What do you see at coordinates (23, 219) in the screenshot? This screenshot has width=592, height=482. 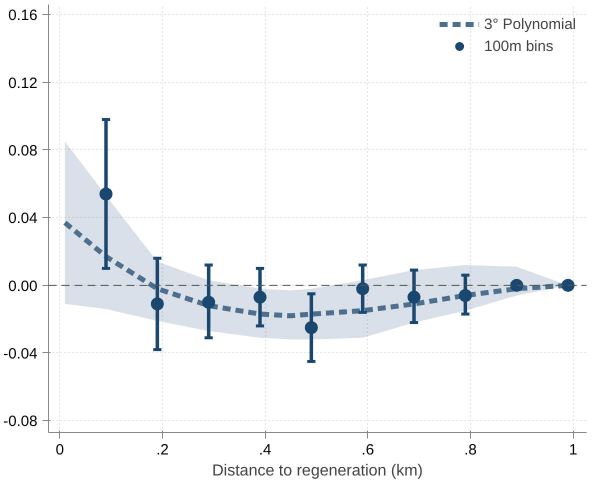 I see `y-tick-label: 0.04` at bounding box center [23, 219].